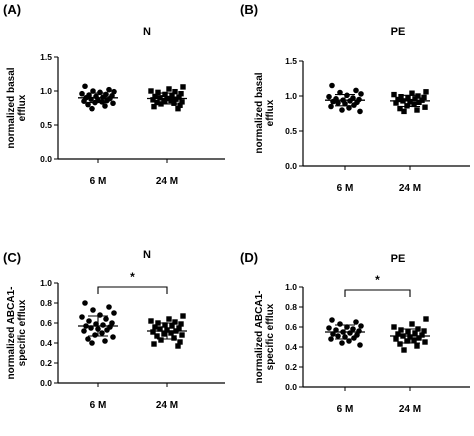 This screenshot has width=474, height=436. What do you see at coordinates (249, 257) in the screenshot?
I see `panel-letter: (D)` at bounding box center [249, 257].